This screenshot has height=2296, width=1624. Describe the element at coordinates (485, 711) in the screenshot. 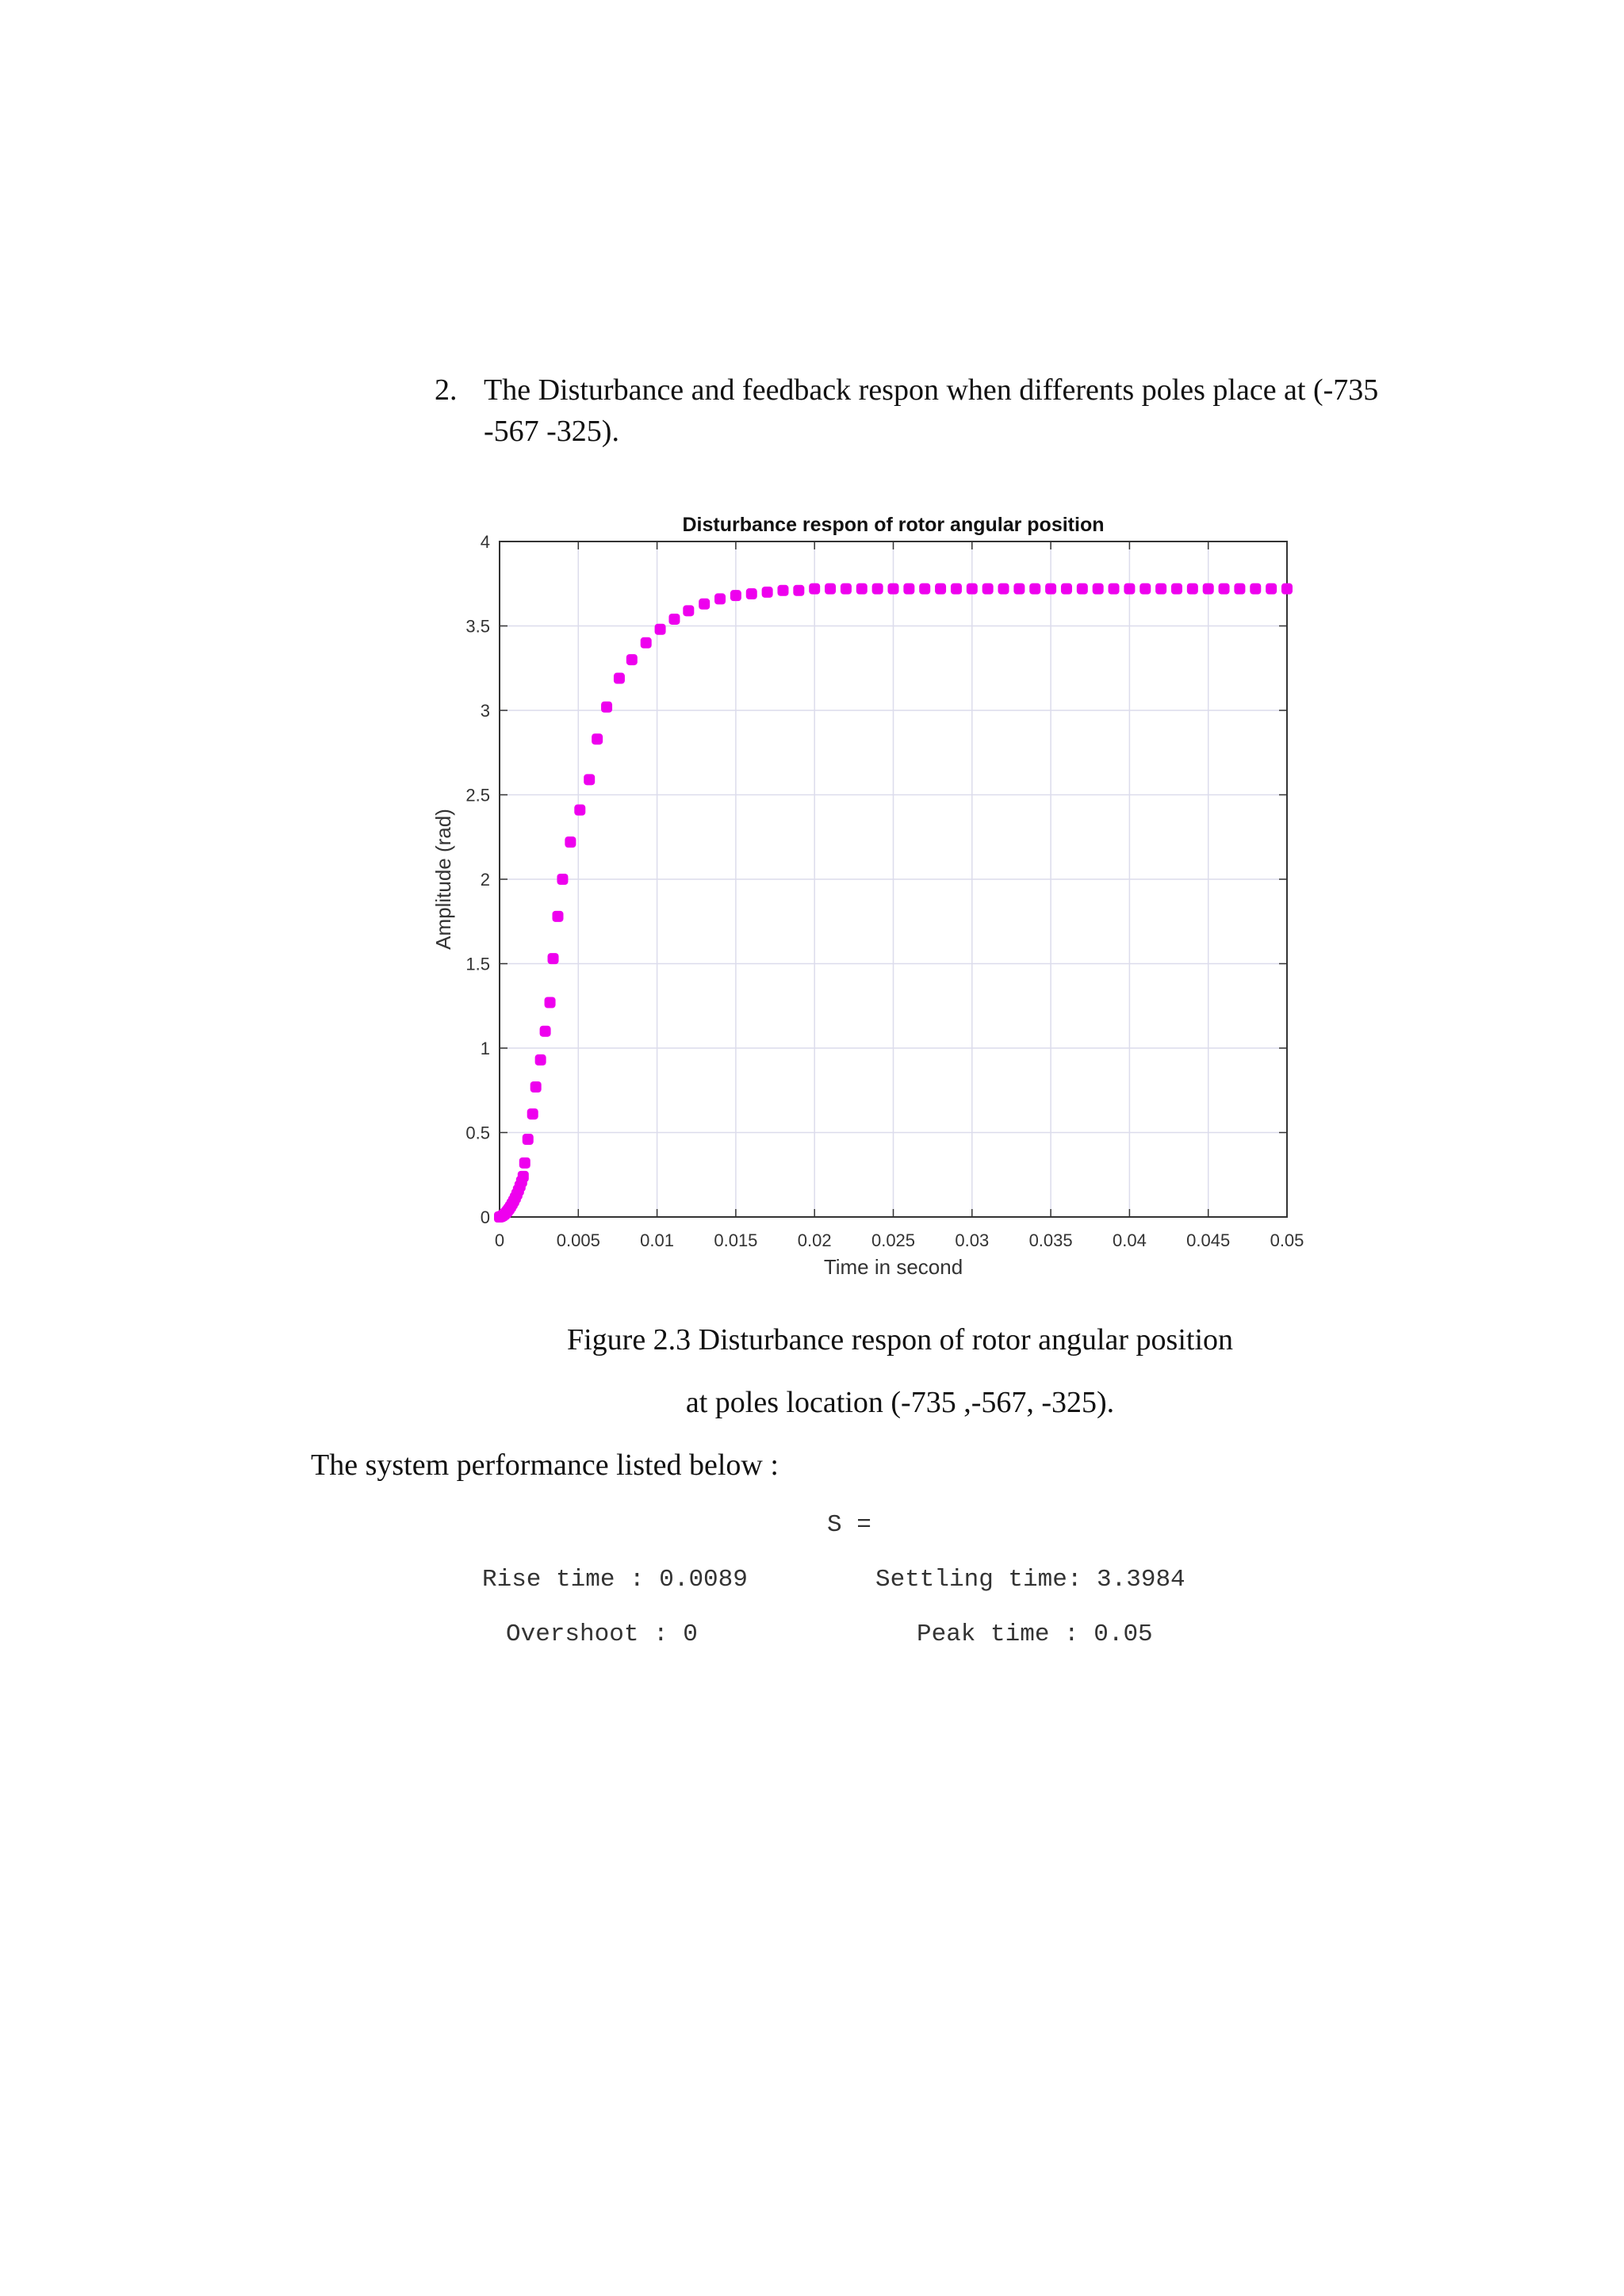

I see `y-tick-label: 3` at that location.